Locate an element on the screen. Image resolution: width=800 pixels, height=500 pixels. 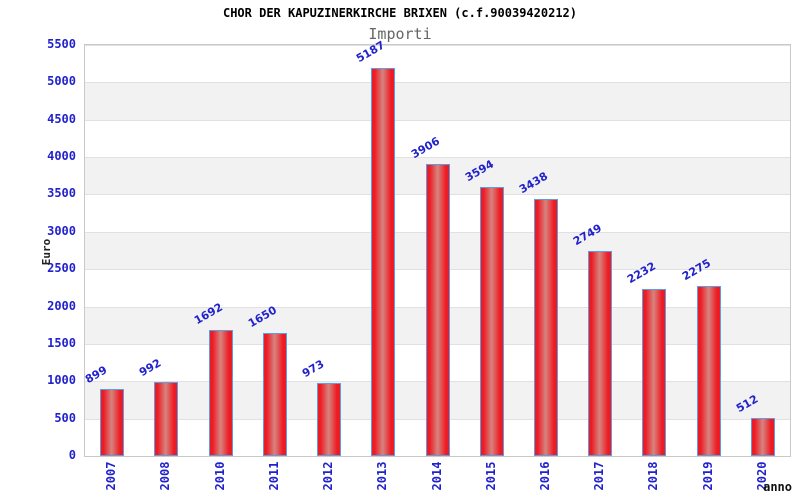
plot-band is located at coordinates (437, 101).